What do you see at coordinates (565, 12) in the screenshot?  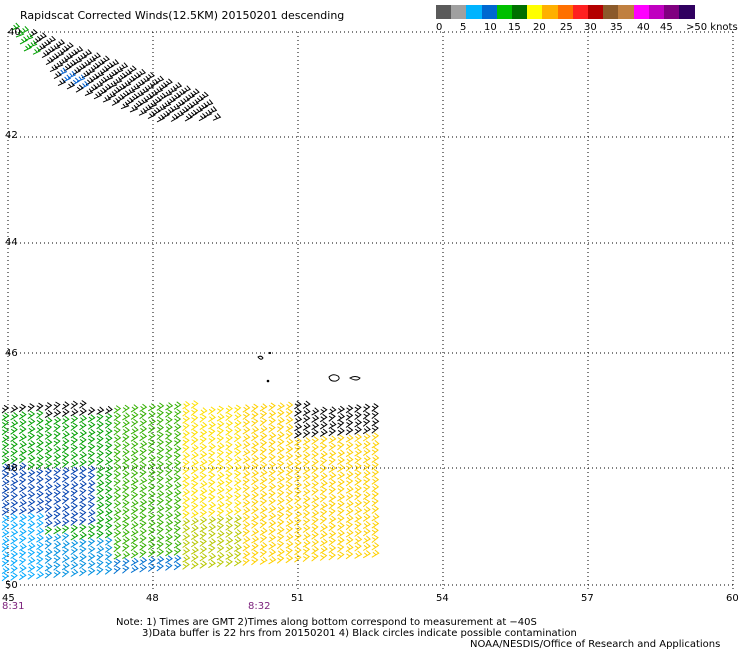 I see `colorbar-segment` at bounding box center [565, 12].